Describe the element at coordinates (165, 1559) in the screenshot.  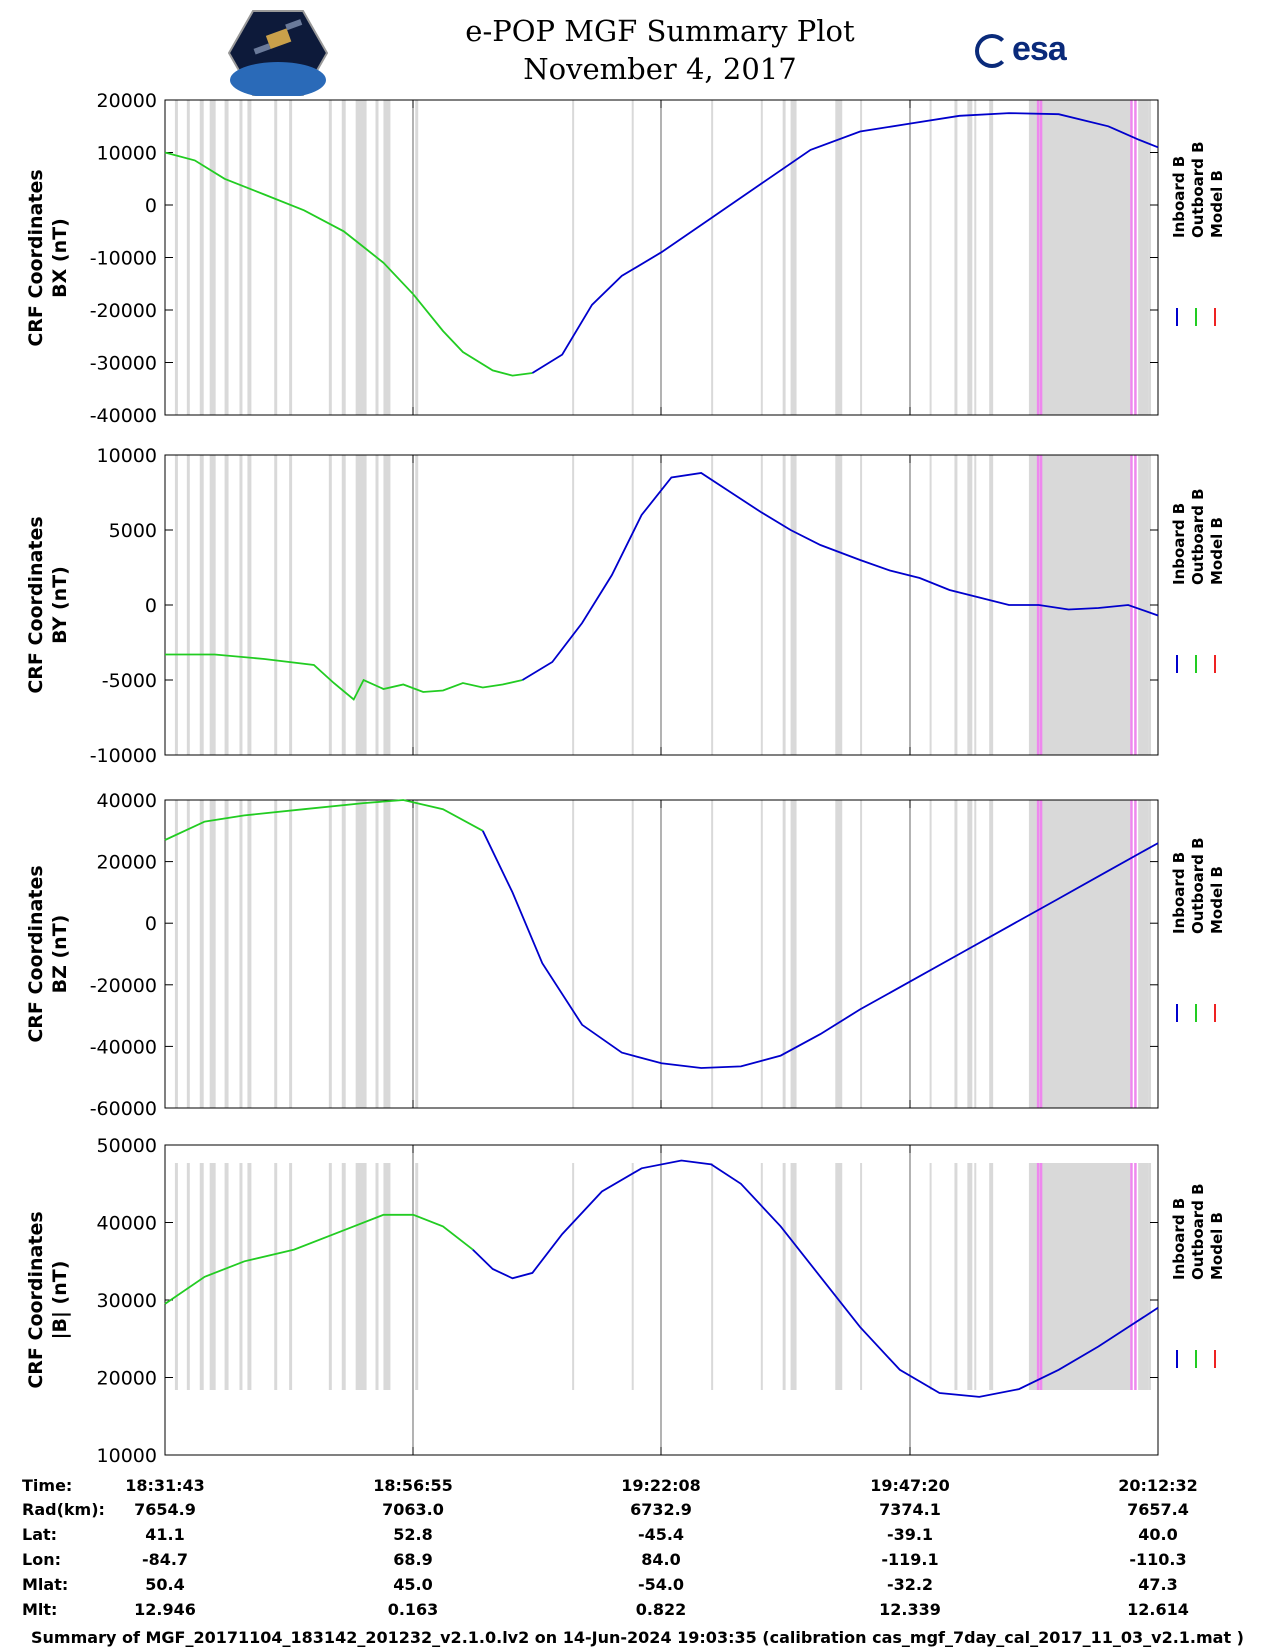
I see `ephemeris-value-lon: -84.7` at that location.